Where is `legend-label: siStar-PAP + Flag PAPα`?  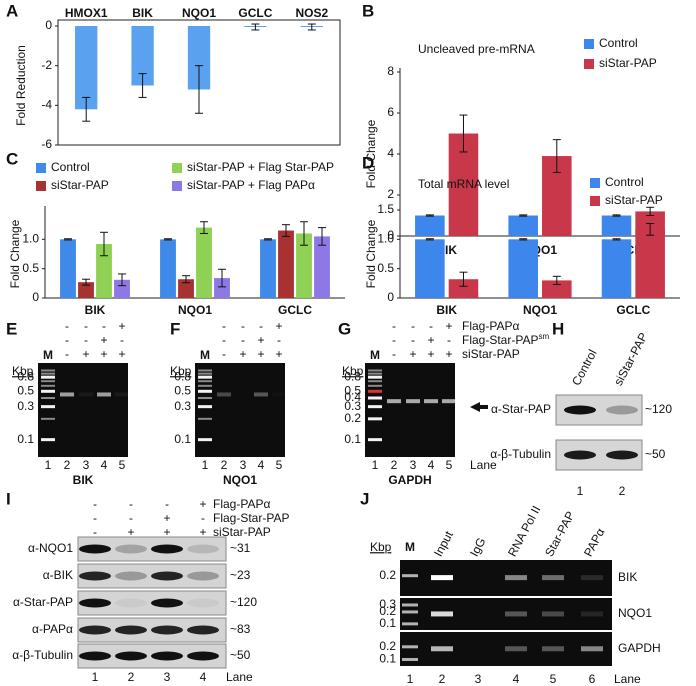
legend-label: siStar-PAP + Flag PAPα is located at coordinates (251, 185).